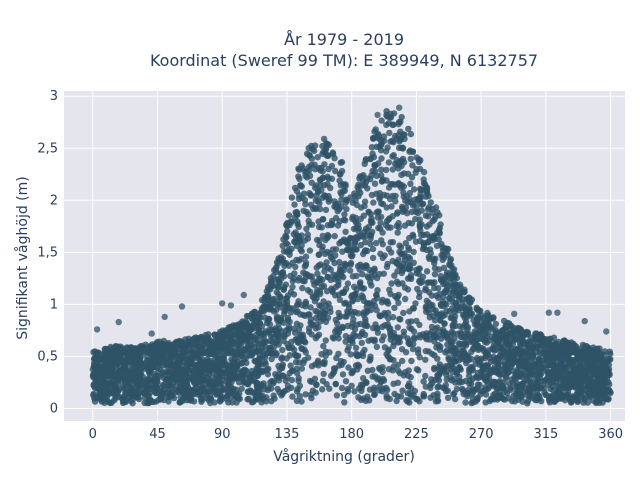 Image resolution: width=640 pixels, height=480 pixels. What do you see at coordinates (610, 434) in the screenshot?
I see `x-tick-label: 360` at bounding box center [610, 434].